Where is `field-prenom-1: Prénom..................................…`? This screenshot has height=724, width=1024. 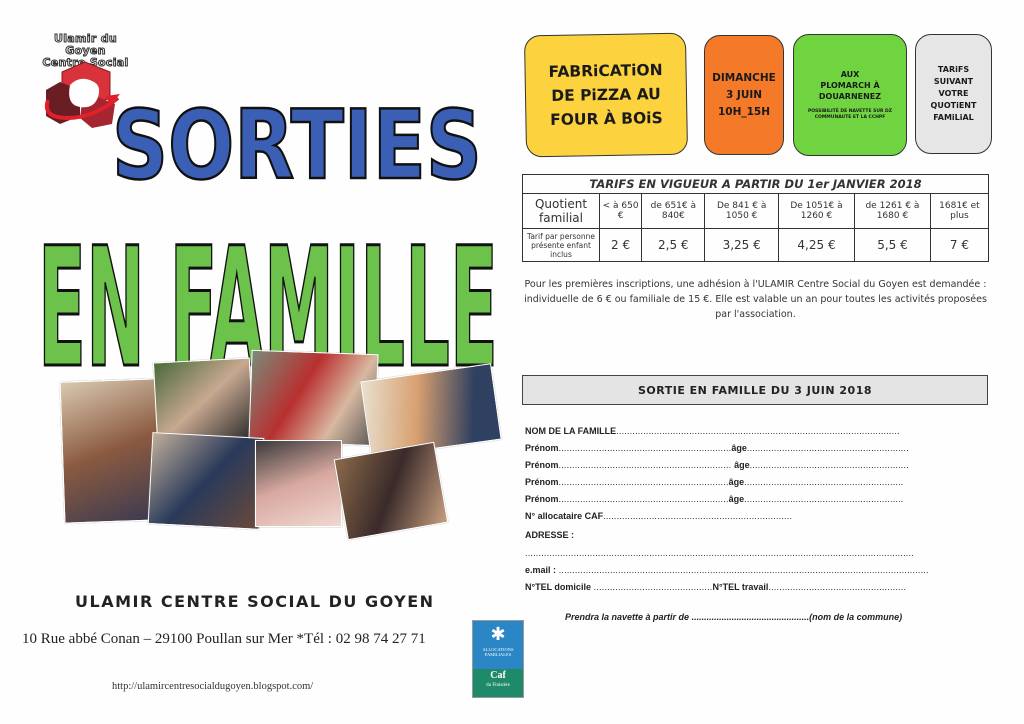
field-prenom-1: Prénom..................................… is located at coordinates (717, 448).